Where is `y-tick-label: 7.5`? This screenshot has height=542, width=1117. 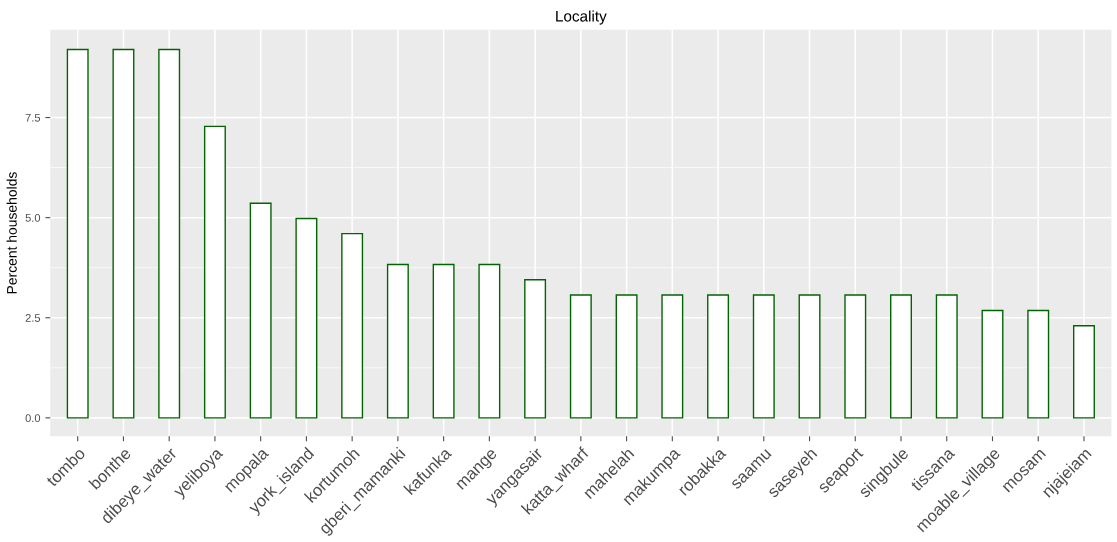
y-tick-label: 7.5 is located at coordinates (33, 117).